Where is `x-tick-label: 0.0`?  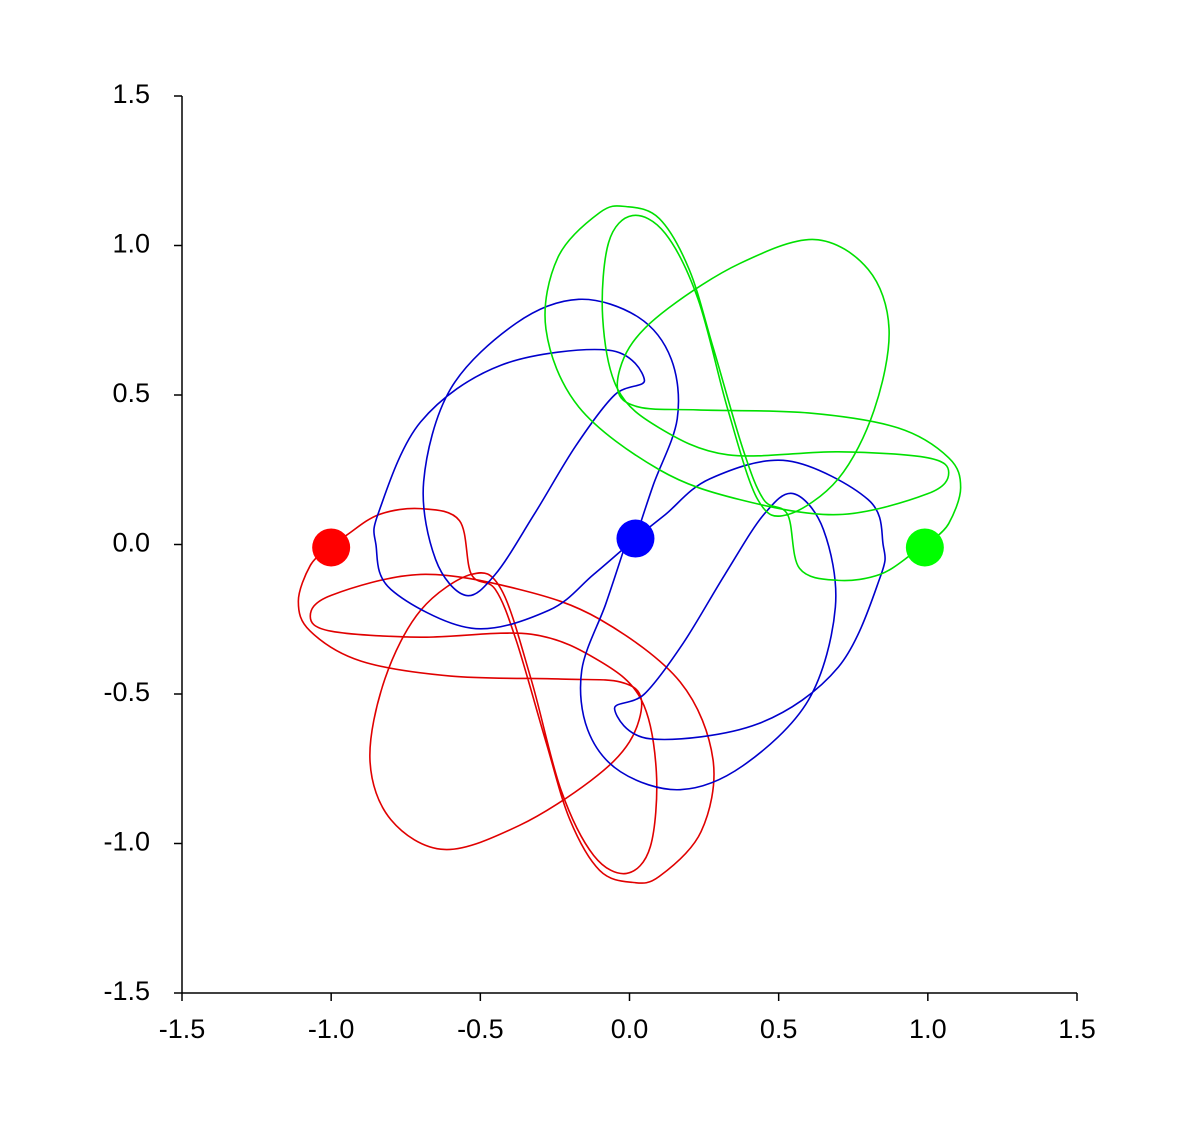
x-tick-label: 0.0 is located at coordinates (630, 1029).